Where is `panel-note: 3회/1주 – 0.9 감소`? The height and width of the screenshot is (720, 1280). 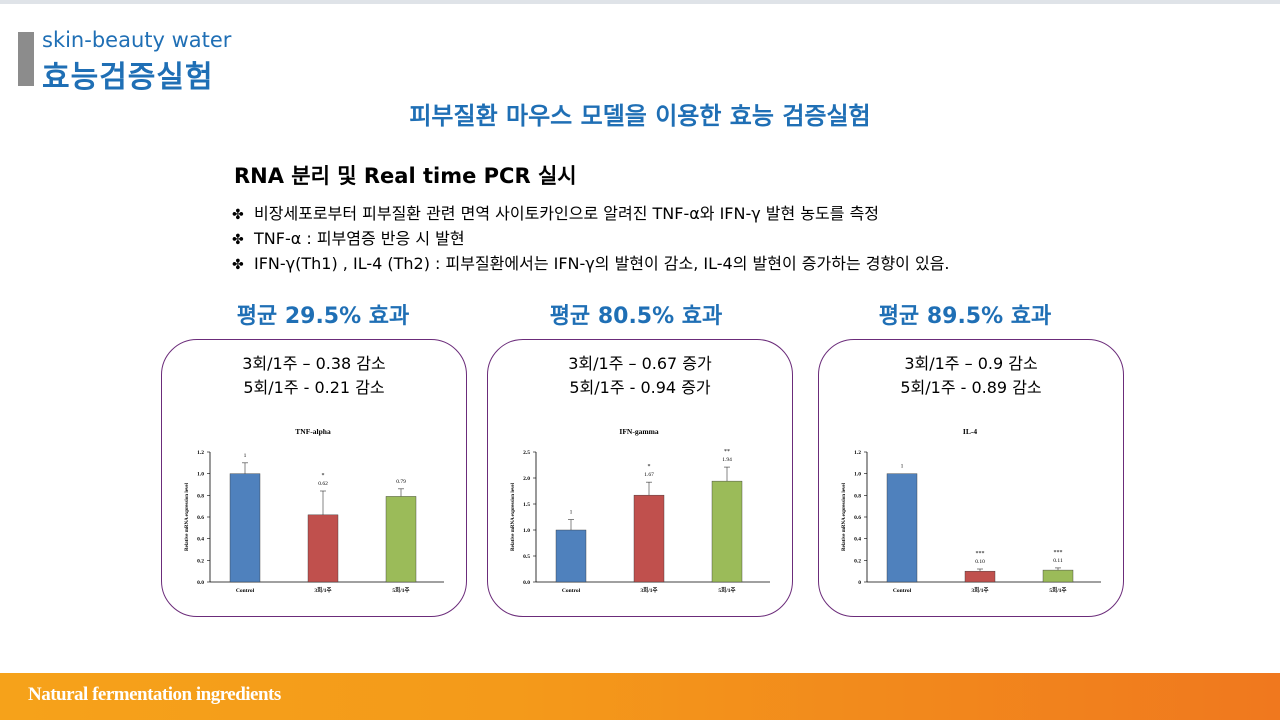 panel-note: 3회/1주 – 0.9 감소 is located at coordinates (971, 363).